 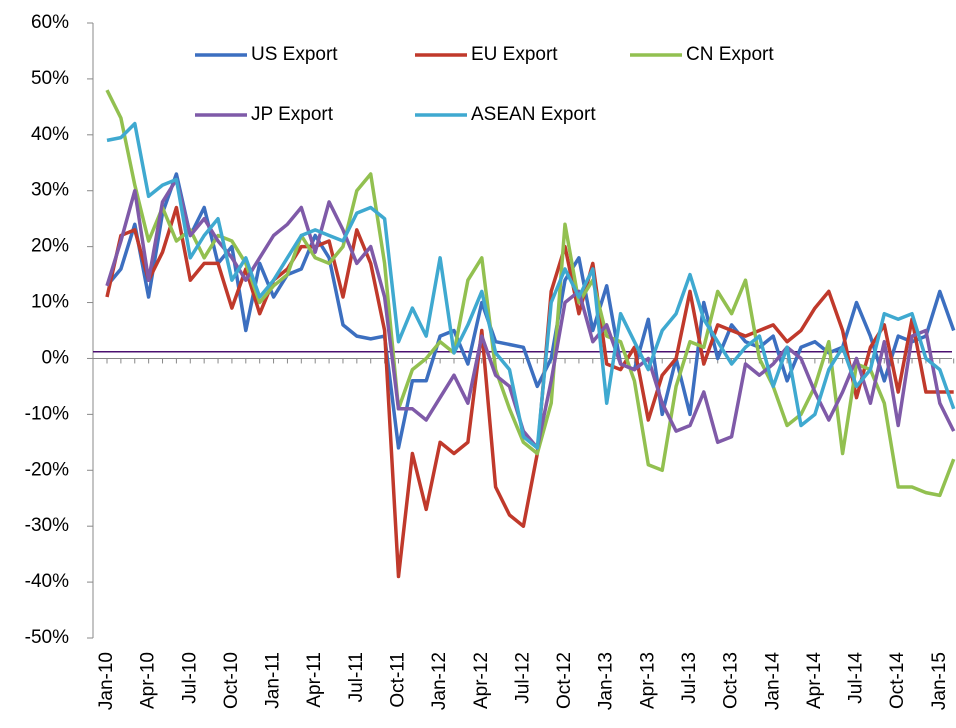 I want to click on x-tick-label: Jan-15, so click(x=939, y=681).